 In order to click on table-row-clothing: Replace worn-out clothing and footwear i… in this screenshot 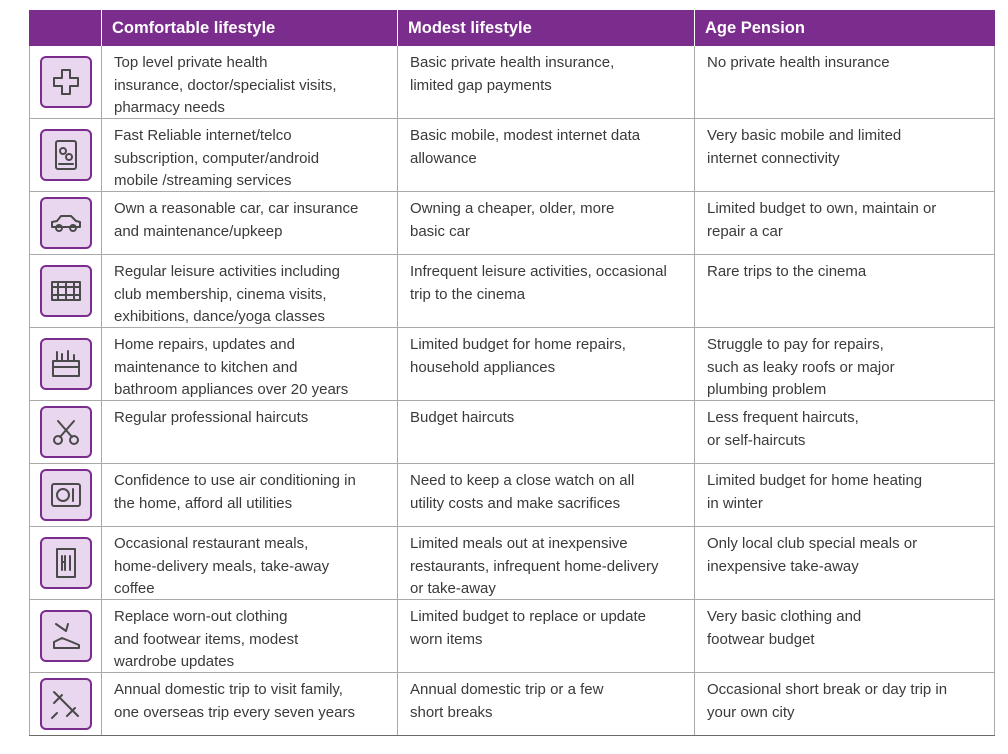, I will do `click(512, 636)`.